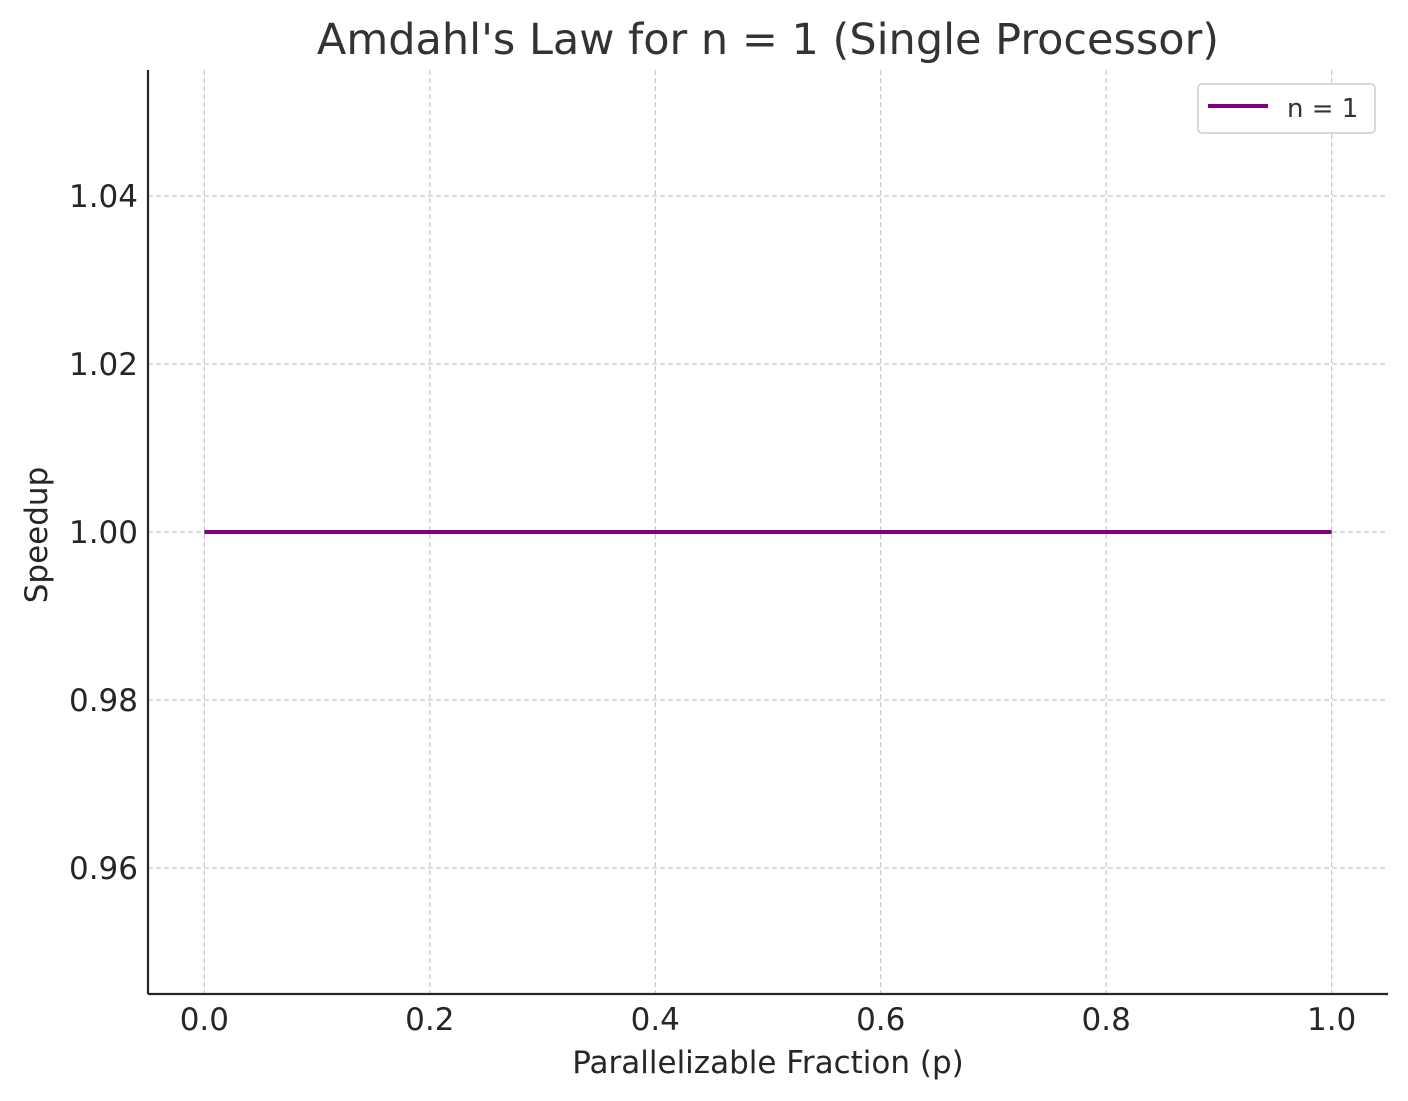  What do you see at coordinates (1331, 1020) in the screenshot?
I see `x-tick-label: 1.0` at bounding box center [1331, 1020].